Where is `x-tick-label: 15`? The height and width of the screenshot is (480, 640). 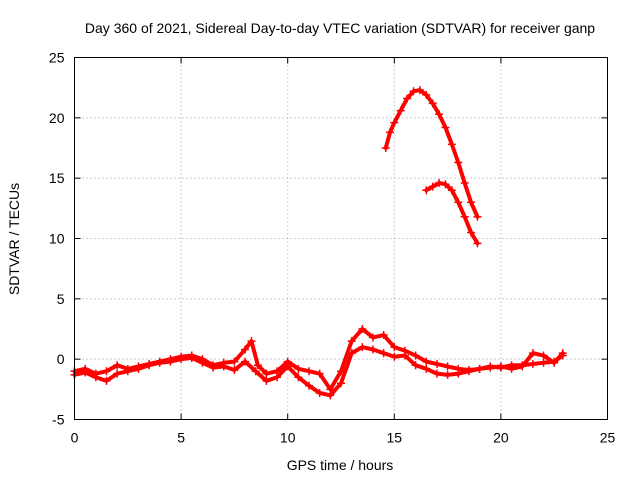
x-tick-label: 15 is located at coordinates (395, 438).